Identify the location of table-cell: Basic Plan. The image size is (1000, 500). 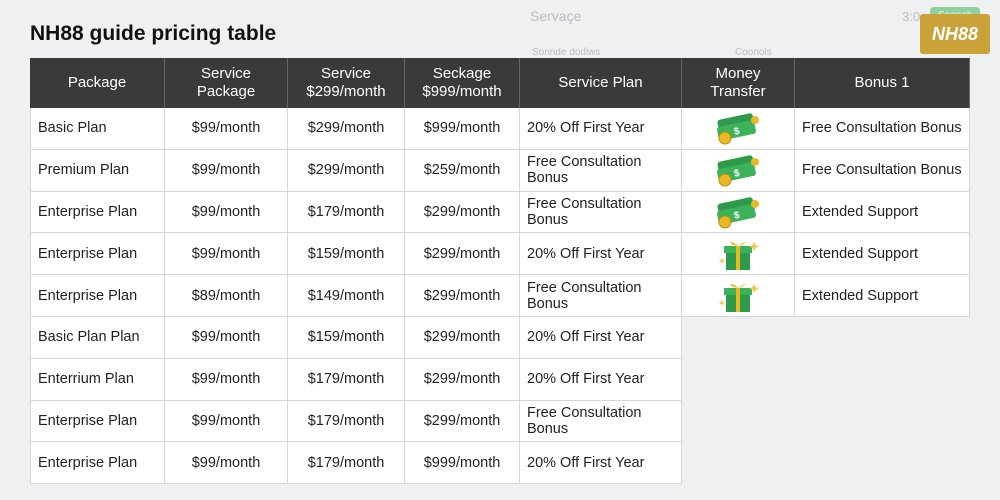
(97, 129).